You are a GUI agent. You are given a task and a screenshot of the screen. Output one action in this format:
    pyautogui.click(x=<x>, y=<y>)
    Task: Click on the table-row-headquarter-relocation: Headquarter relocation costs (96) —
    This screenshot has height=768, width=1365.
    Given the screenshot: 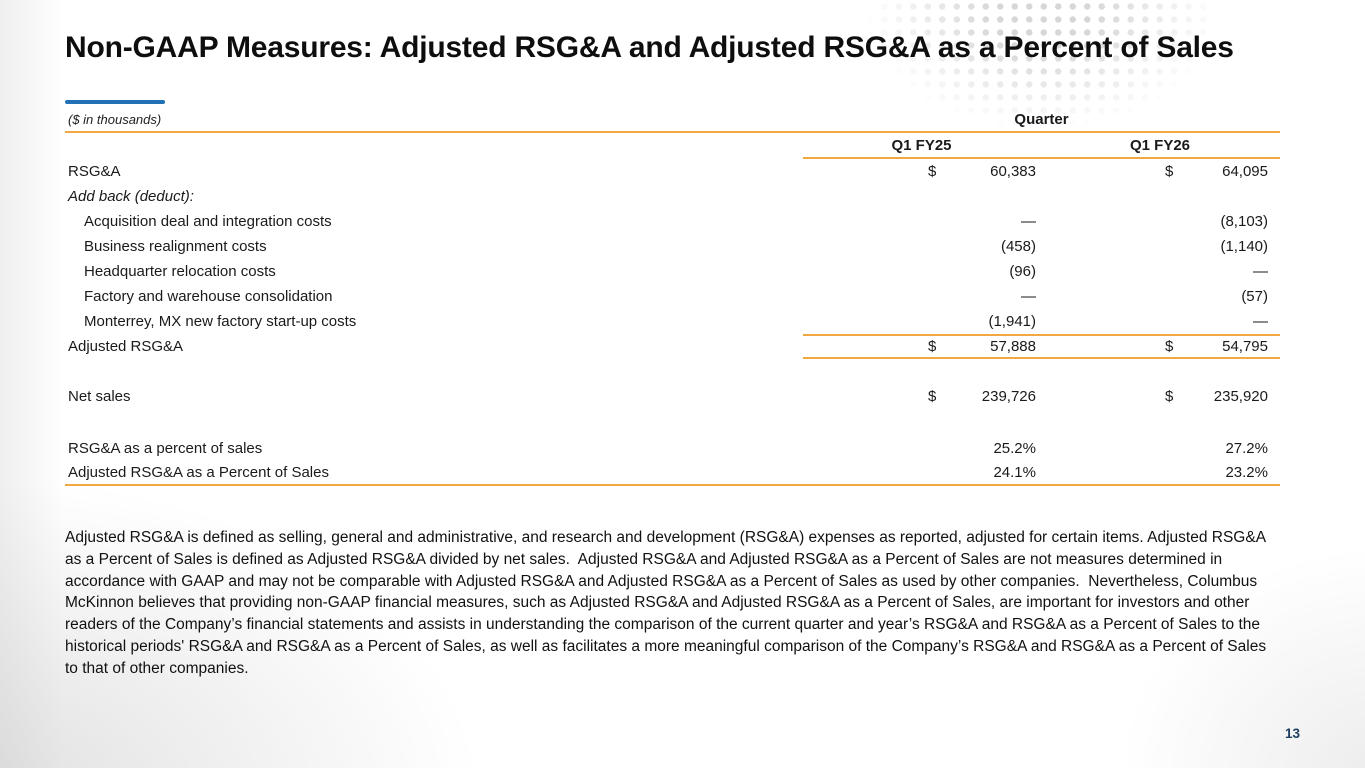 What is the action you would take?
    pyautogui.click(x=672, y=271)
    